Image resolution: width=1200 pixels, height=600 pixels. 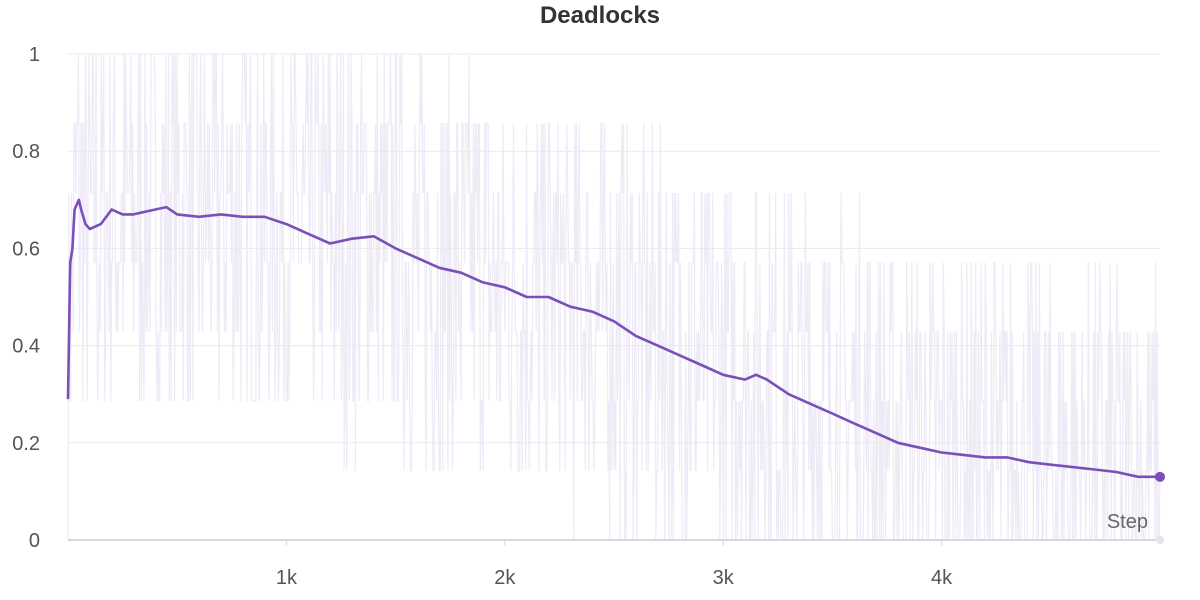 I want to click on x-tick-label: 1k, so click(x=287, y=578).